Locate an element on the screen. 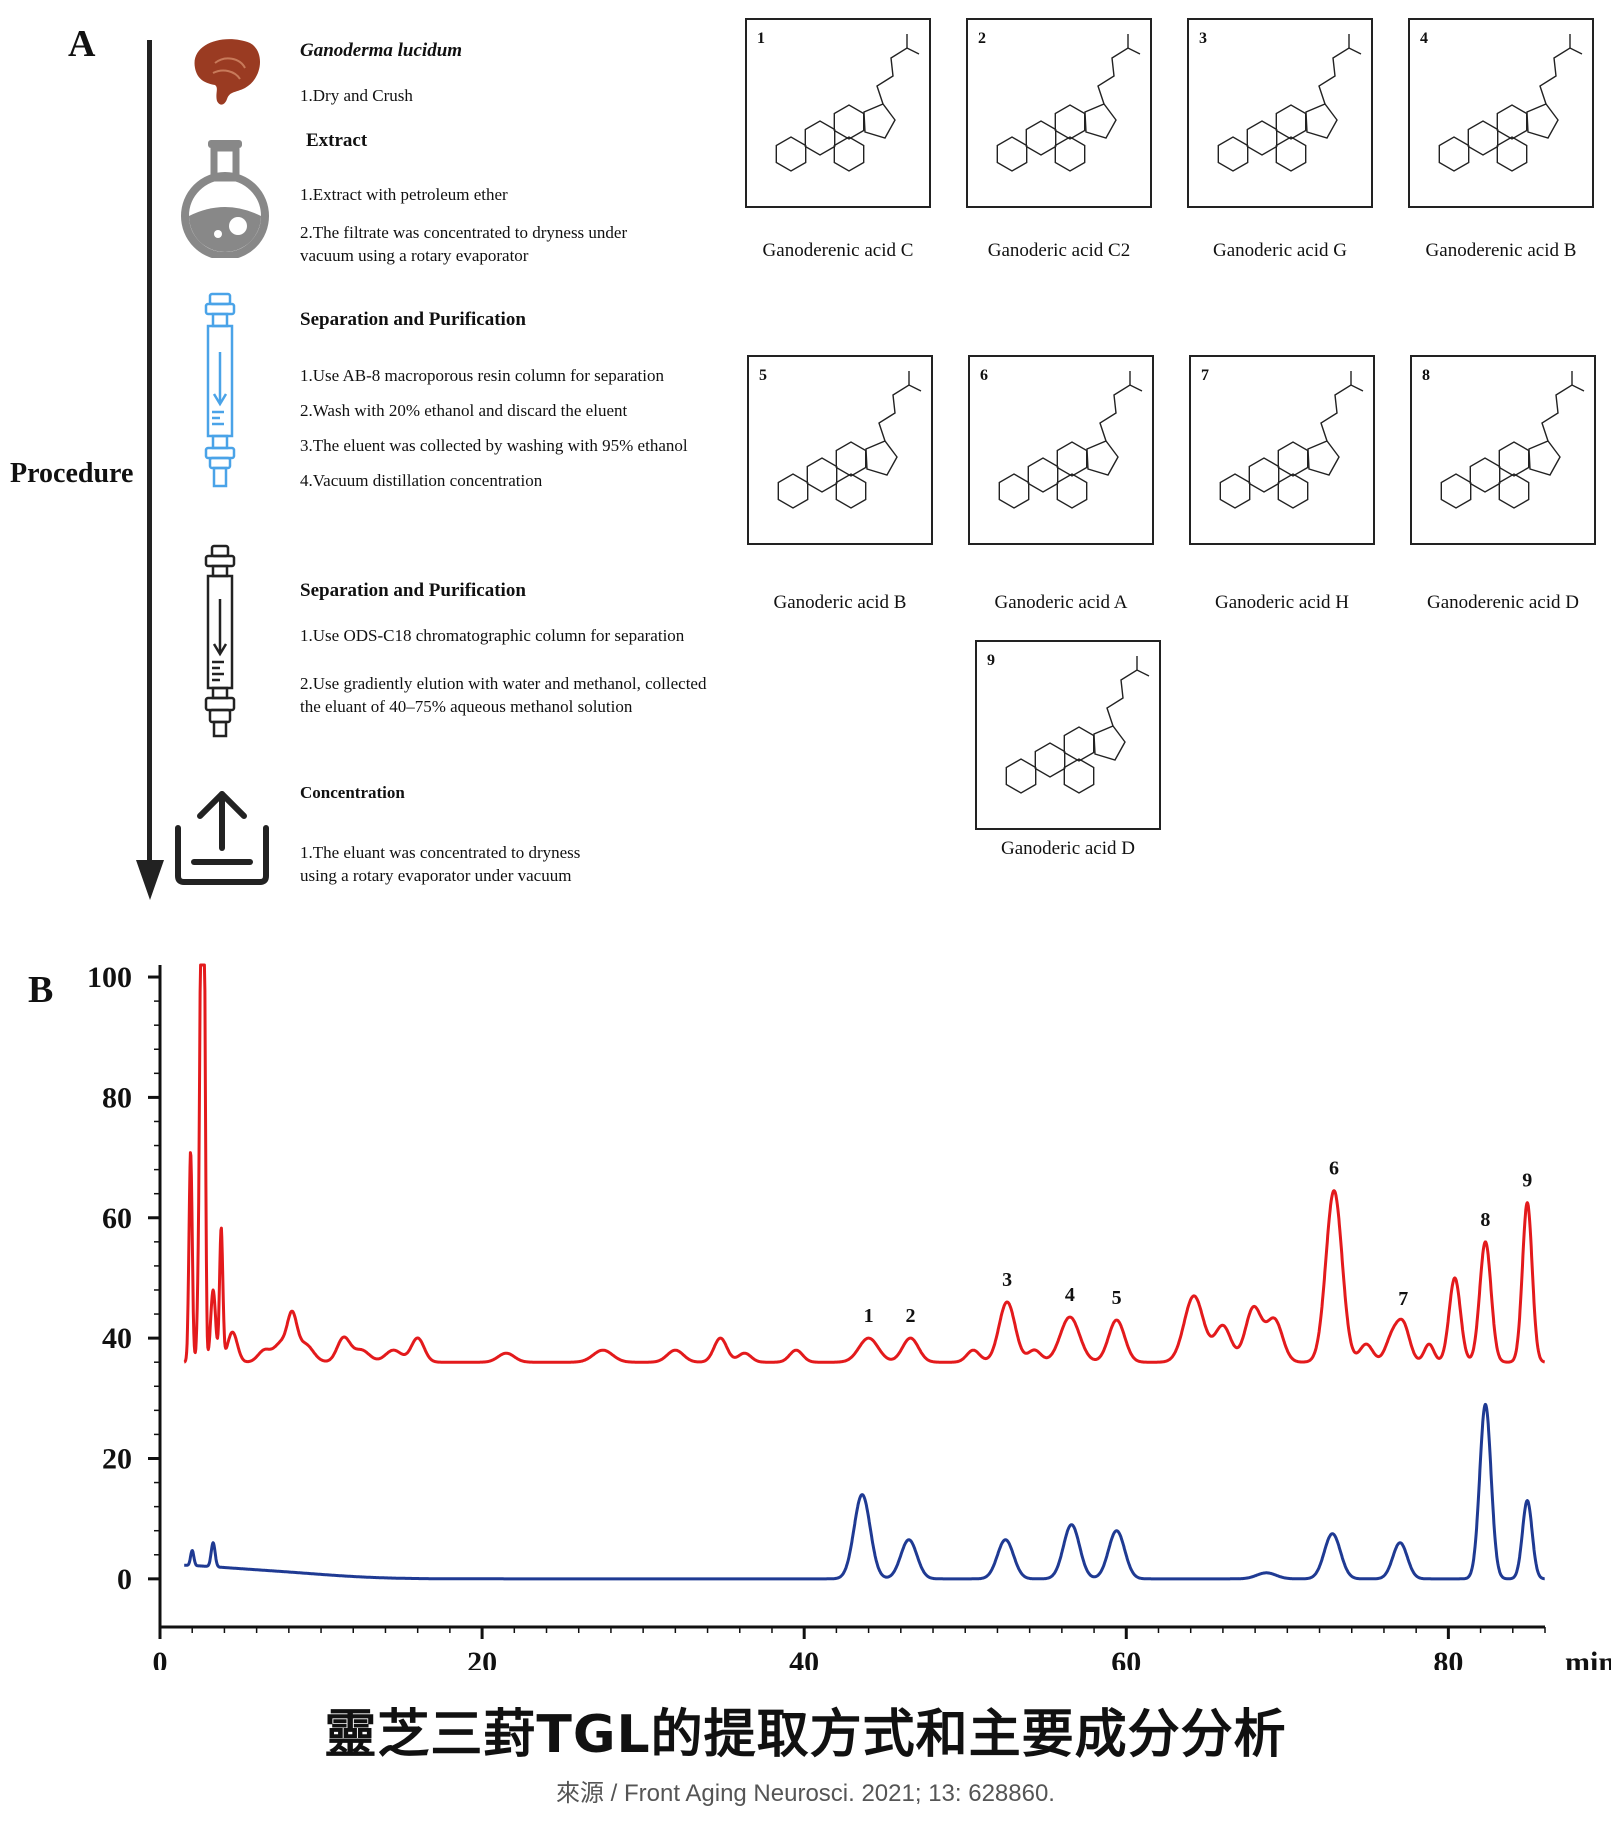 This screenshot has width=1611, height=1830. structure-number: 1 is located at coordinates (761, 38).